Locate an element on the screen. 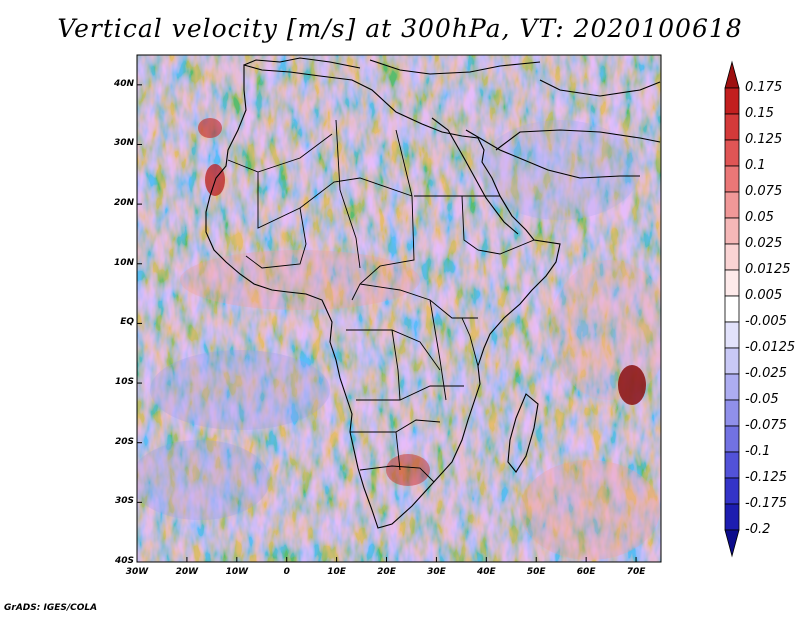 The width and height of the screenshot is (800, 618). y-tick-label: 20N is located at coordinates (123, 203).